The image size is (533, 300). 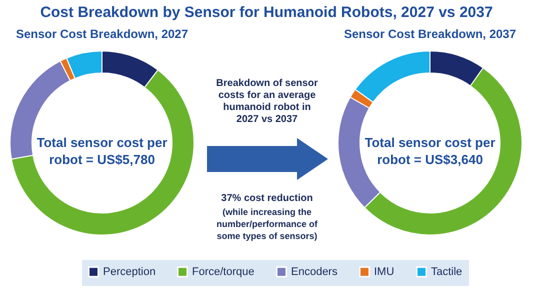 I want to click on text: Total sensor cost per robot = US$5,780, so click(x=102, y=151).